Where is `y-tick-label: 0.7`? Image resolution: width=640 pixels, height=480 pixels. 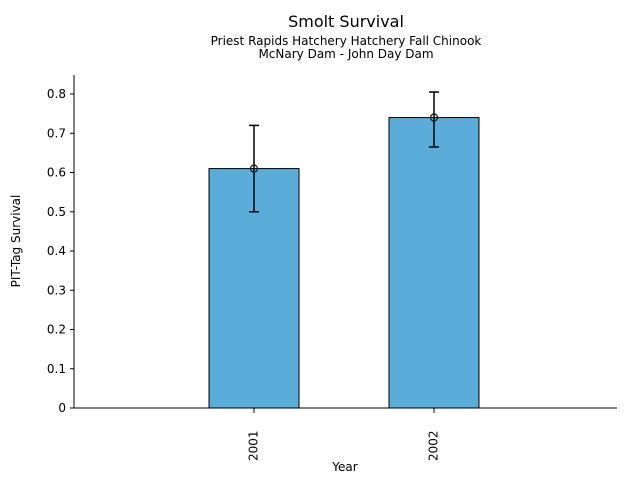 y-tick-label: 0.7 is located at coordinates (56, 133).